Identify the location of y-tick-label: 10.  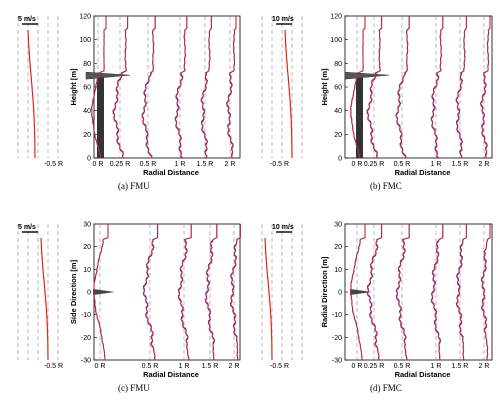
(338, 270).